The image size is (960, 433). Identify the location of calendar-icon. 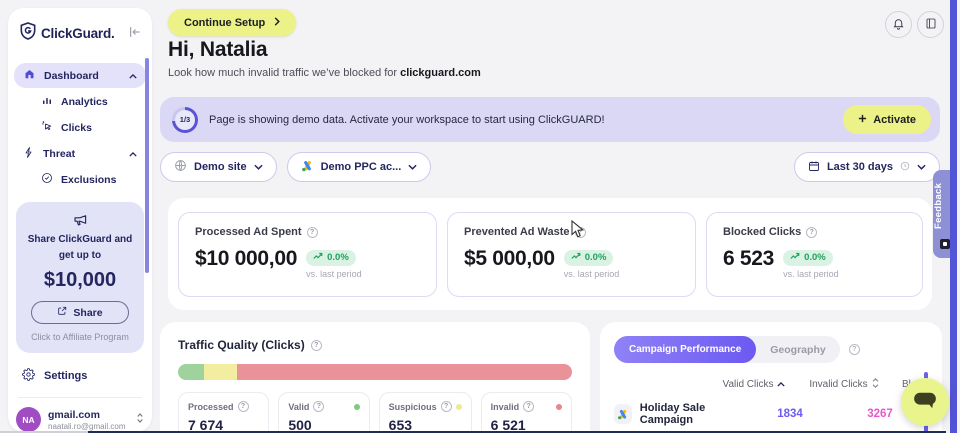
(814, 167).